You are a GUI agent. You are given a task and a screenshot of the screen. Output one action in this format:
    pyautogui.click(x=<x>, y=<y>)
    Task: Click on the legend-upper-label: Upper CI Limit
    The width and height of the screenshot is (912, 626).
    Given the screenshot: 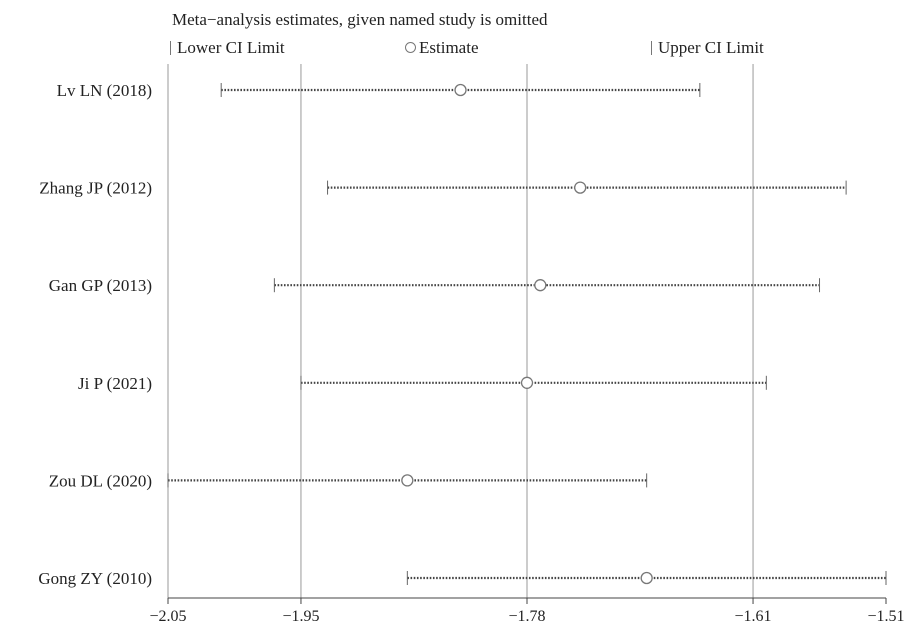 What is the action you would take?
    pyautogui.click(x=711, y=47)
    